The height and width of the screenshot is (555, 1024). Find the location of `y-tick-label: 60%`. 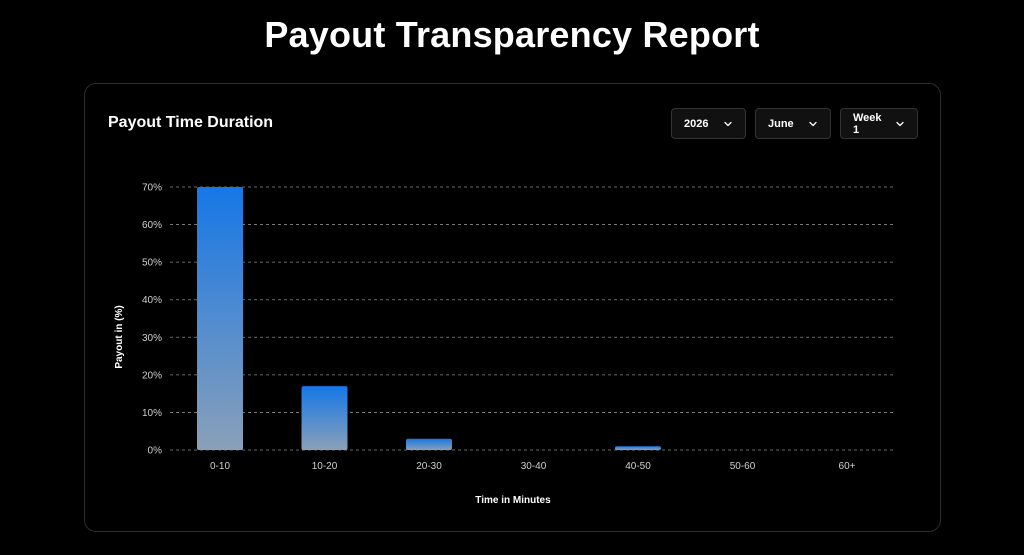

y-tick-label: 60% is located at coordinates (152, 225).